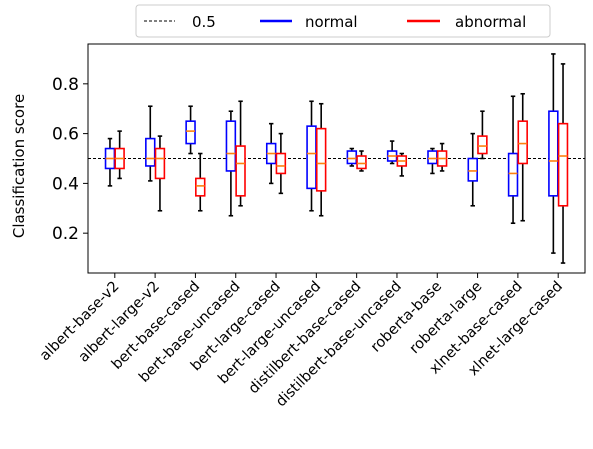 This screenshot has width=593, height=449. What do you see at coordinates (446, 317) in the screenshot?
I see `x-tick-label: roberta-large` at bounding box center [446, 317].